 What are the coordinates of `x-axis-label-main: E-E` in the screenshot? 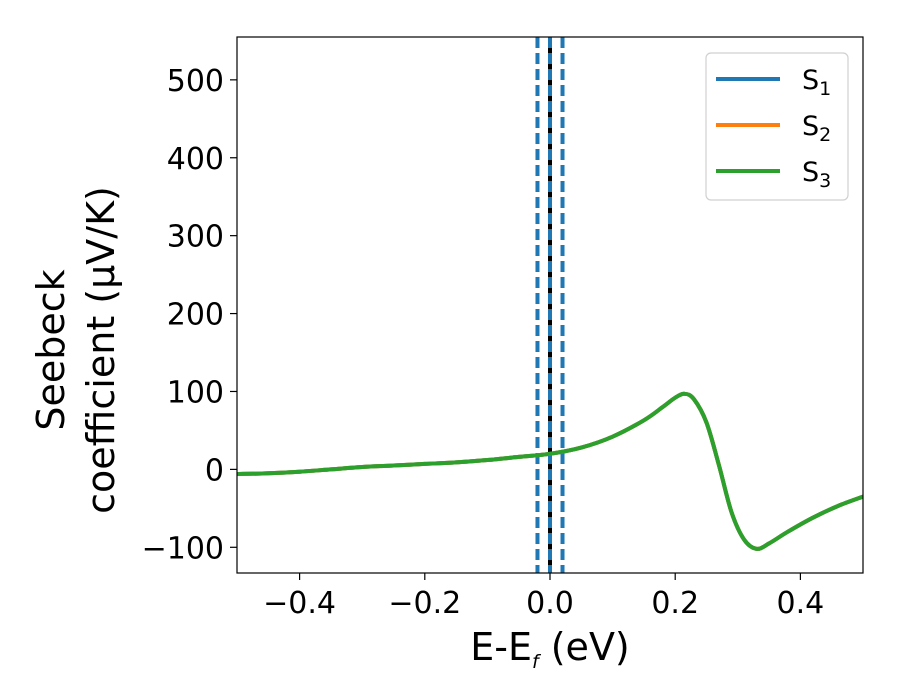 It's located at (501, 647).